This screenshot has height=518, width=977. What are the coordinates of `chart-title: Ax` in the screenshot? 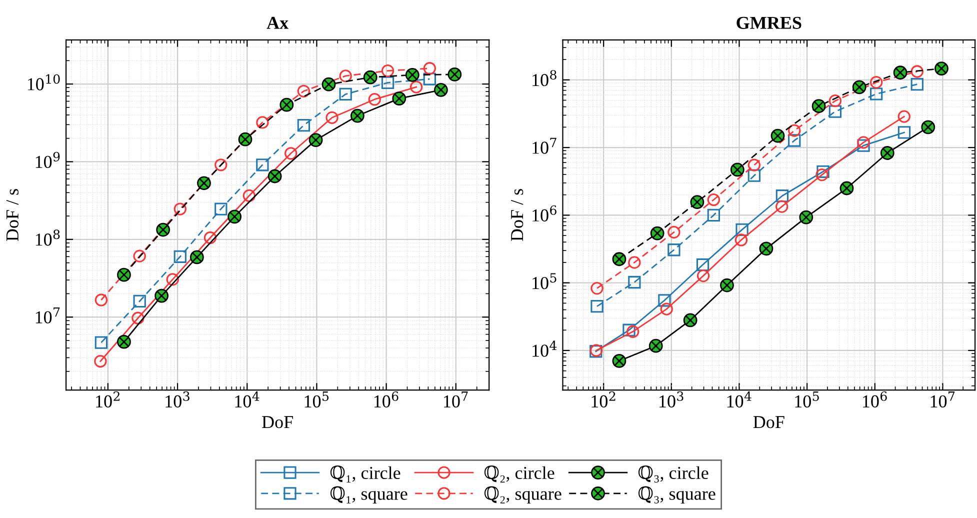 It's located at (277, 22).